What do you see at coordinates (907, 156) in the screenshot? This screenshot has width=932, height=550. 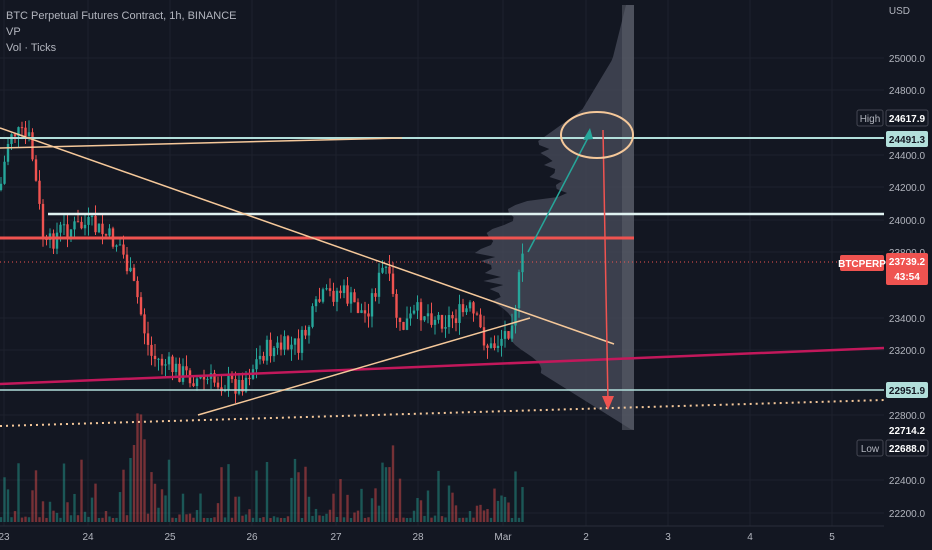 I see `price-tick-label: 24400.0` at bounding box center [907, 156].